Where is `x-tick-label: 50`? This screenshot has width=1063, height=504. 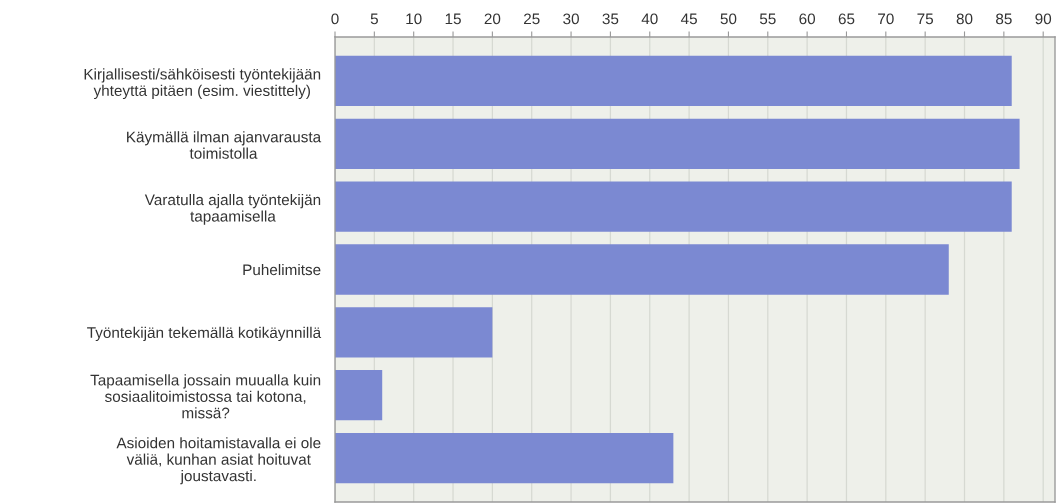
x-tick-label: 50 is located at coordinates (728, 19).